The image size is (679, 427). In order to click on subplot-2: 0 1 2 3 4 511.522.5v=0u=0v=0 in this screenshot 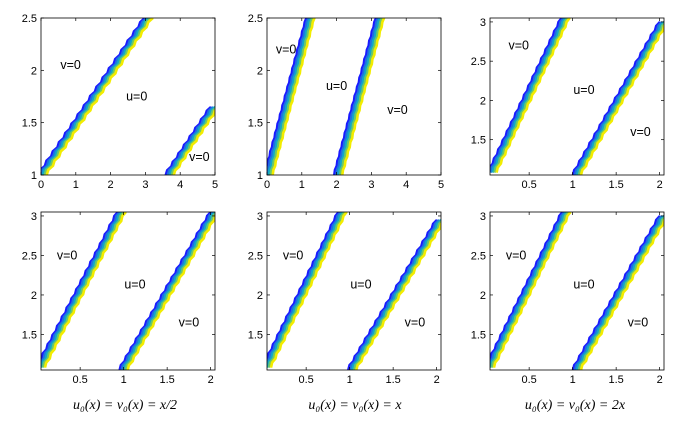, I will do `click(346, 102)`.